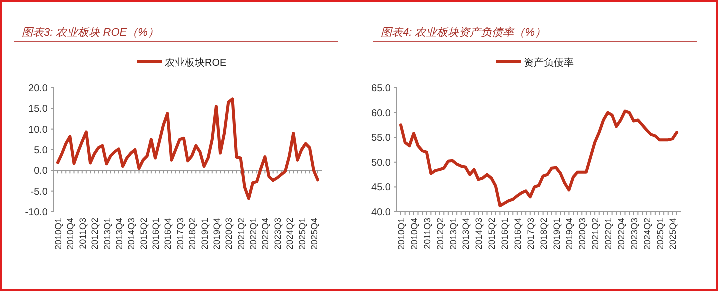 The image size is (718, 291). Describe the element at coordinates (36, 213) in the screenshot. I see `y-tick-label: -10.0` at that location.